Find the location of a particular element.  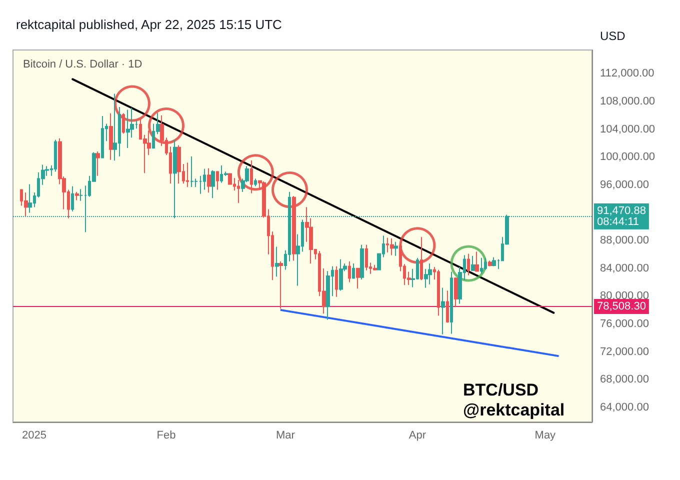

y-tick-label: 80,000.00 is located at coordinates (624, 296).